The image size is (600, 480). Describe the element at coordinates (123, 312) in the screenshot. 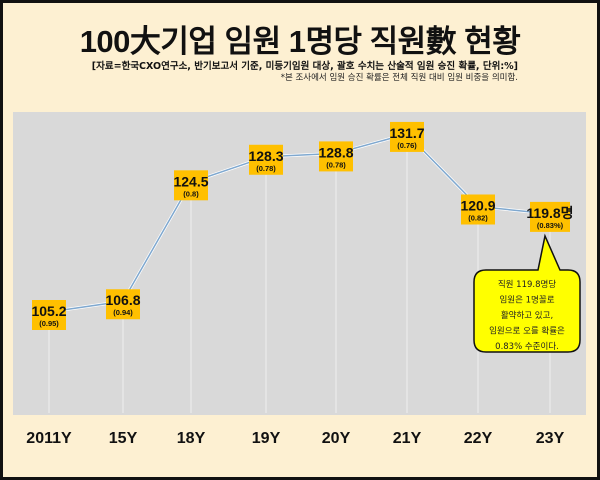

I see `promotion-rate-label: (0.94)` at that location.